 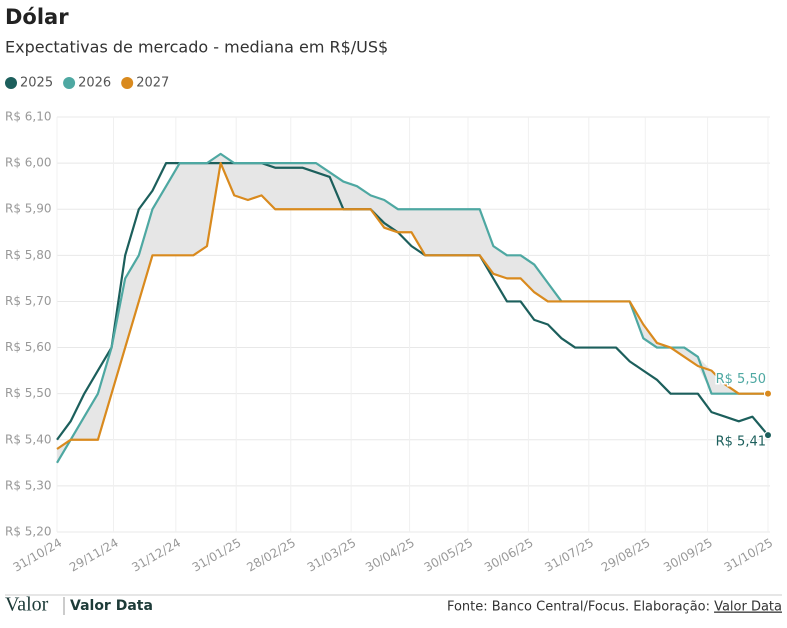 I want to click on x-tick-label: 31/12/24, so click(x=156, y=555).